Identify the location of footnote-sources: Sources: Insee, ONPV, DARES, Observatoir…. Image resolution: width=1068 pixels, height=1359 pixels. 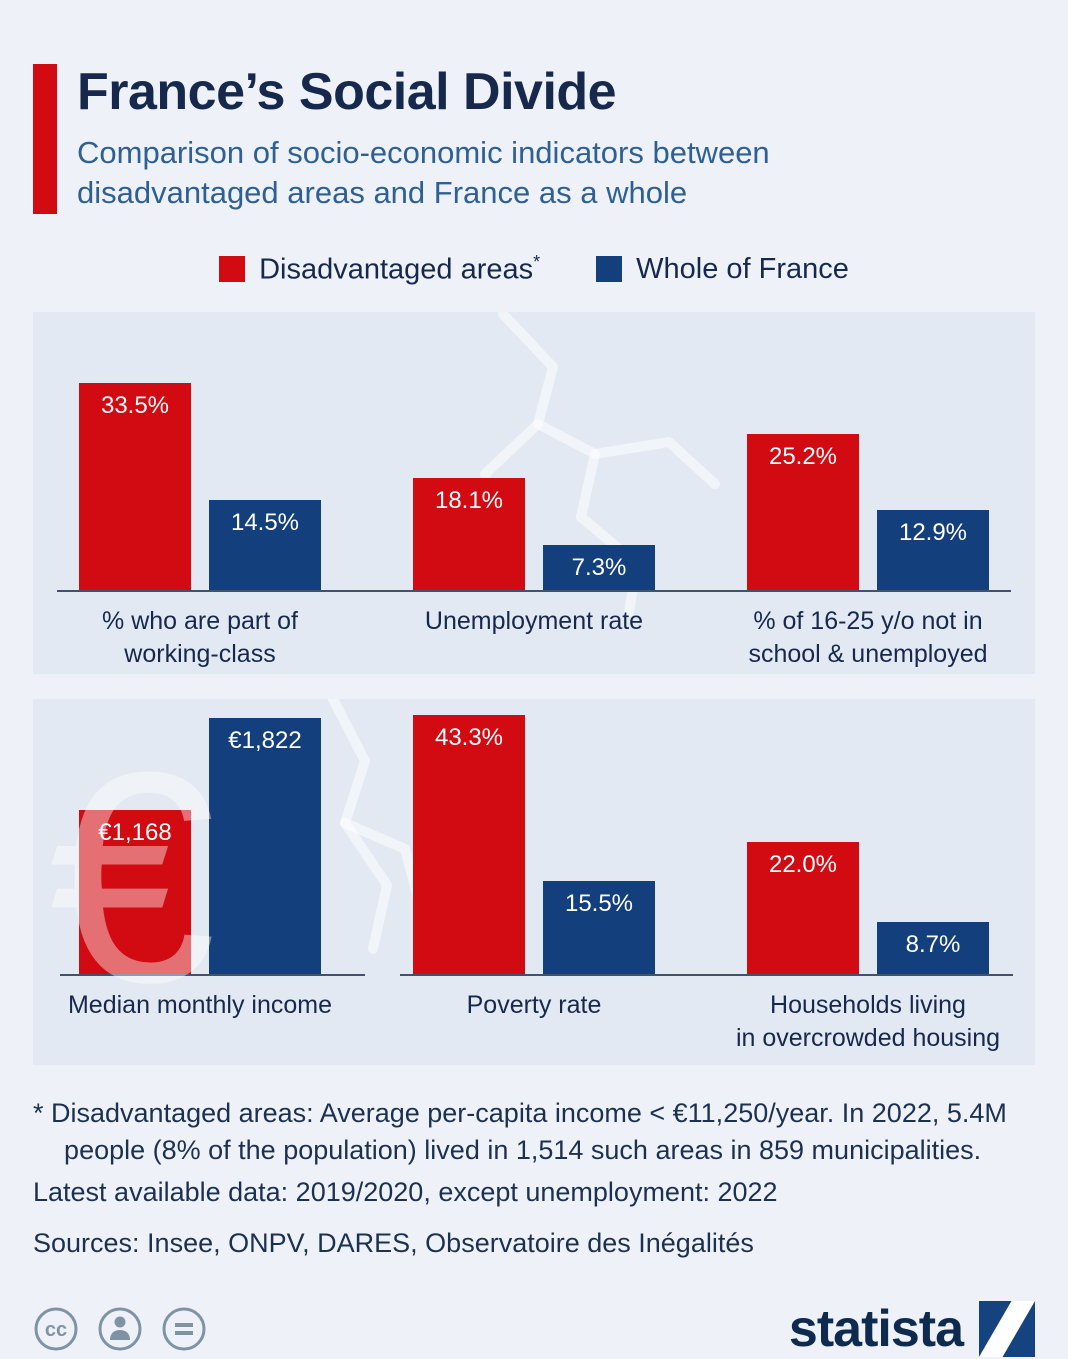
(393, 1242).